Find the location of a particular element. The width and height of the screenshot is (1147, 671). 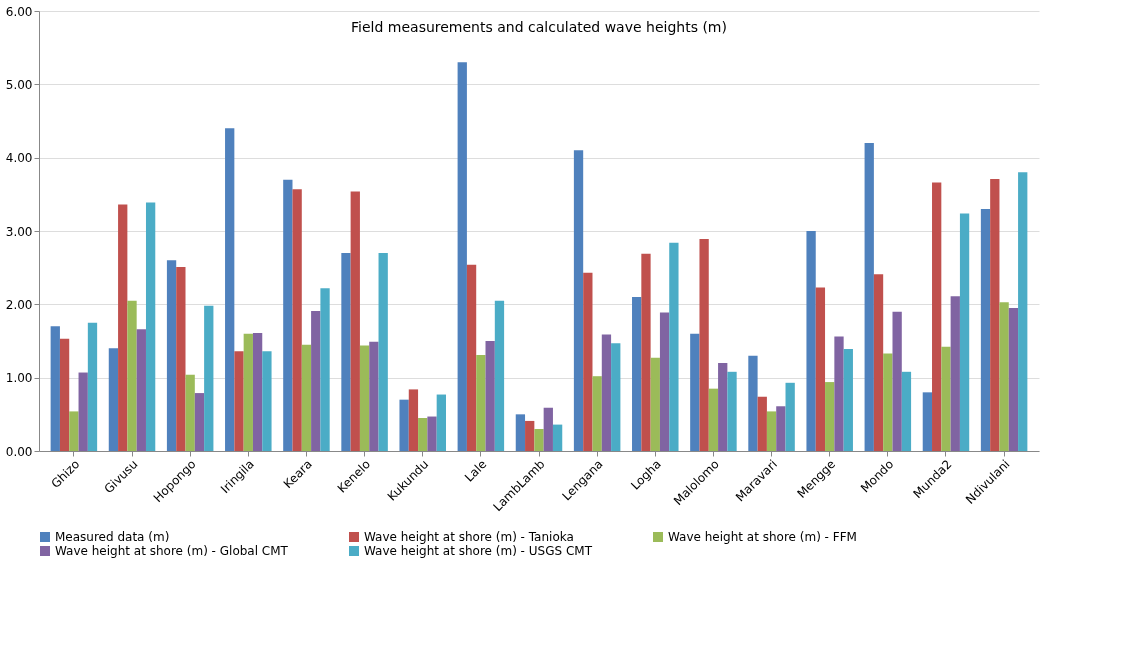

legend-label: Wave height at shore (m) - Tanioka is located at coordinates (469, 537).